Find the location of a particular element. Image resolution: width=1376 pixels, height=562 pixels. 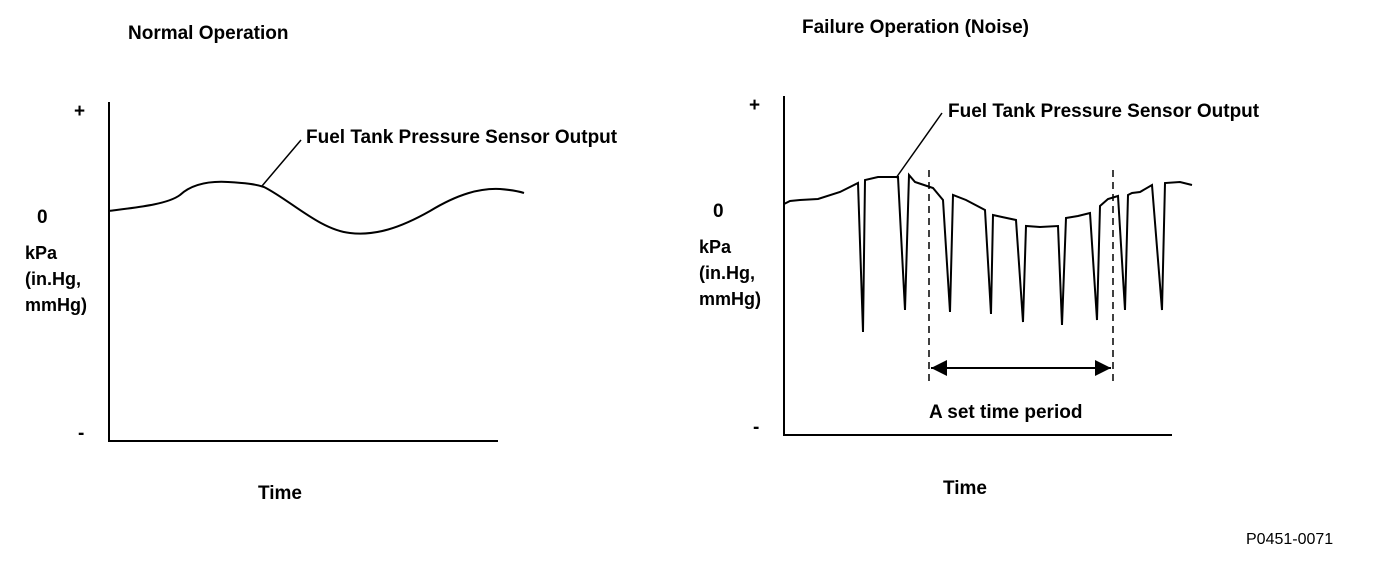

left-callout-leader is located at coordinates (281, 163).